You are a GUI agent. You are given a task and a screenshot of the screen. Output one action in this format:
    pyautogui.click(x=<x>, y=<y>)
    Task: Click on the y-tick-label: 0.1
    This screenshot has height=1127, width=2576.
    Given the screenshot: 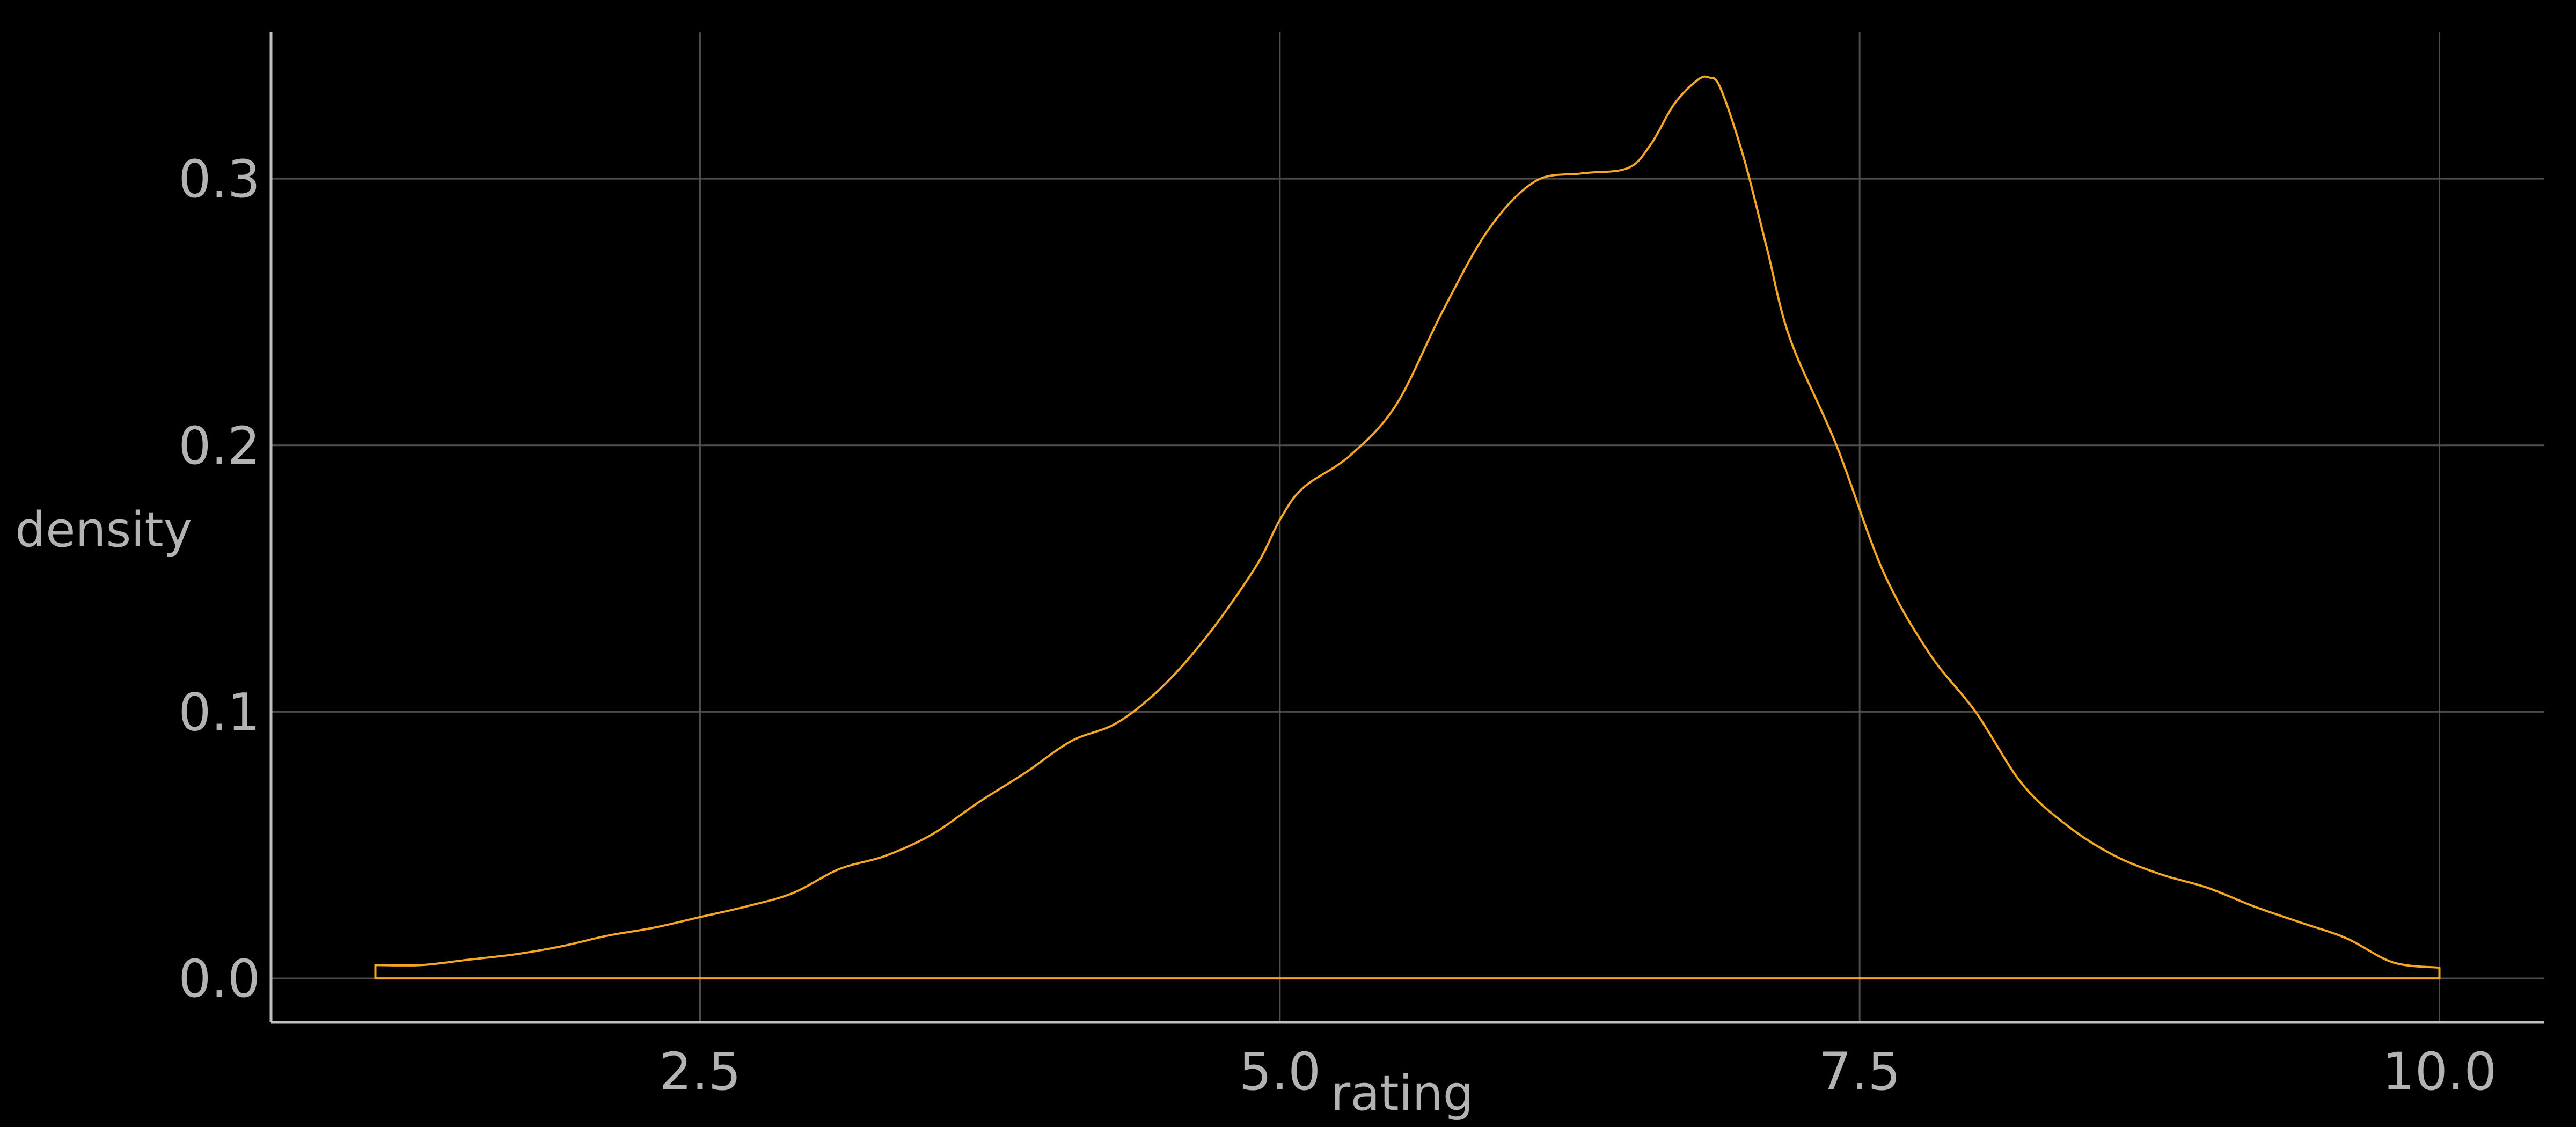 What is the action you would take?
    pyautogui.click(x=219, y=712)
    